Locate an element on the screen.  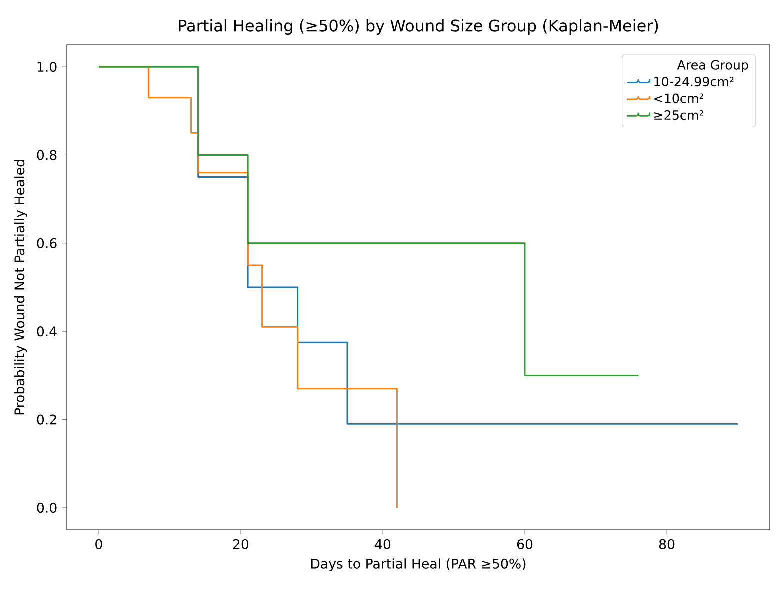
y-tick-label: 1.0 is located at coordinates (47, 67).